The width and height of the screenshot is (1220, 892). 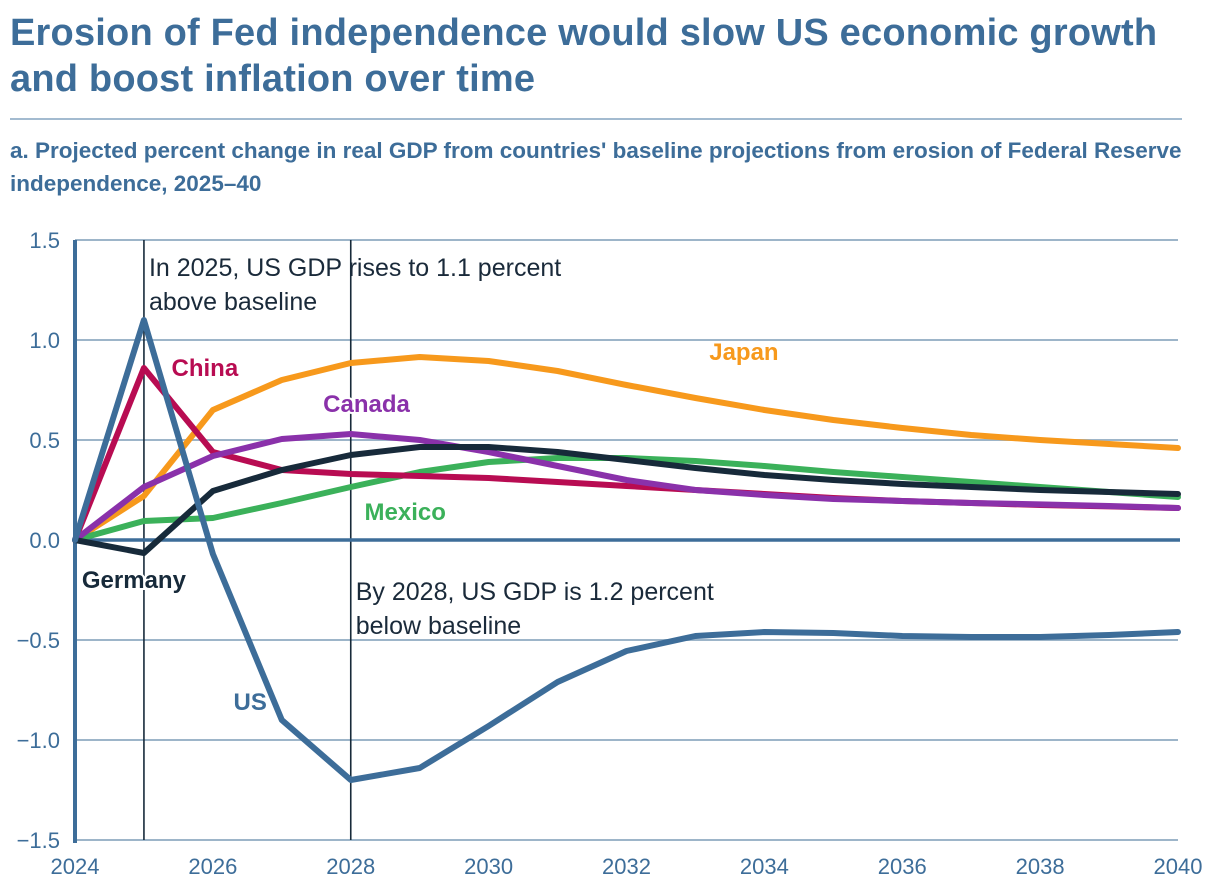 What do you see at coordinates (233, 302) in the screenshot?
I see `annotation-text: above baseline` at bounding box center [233, 302].